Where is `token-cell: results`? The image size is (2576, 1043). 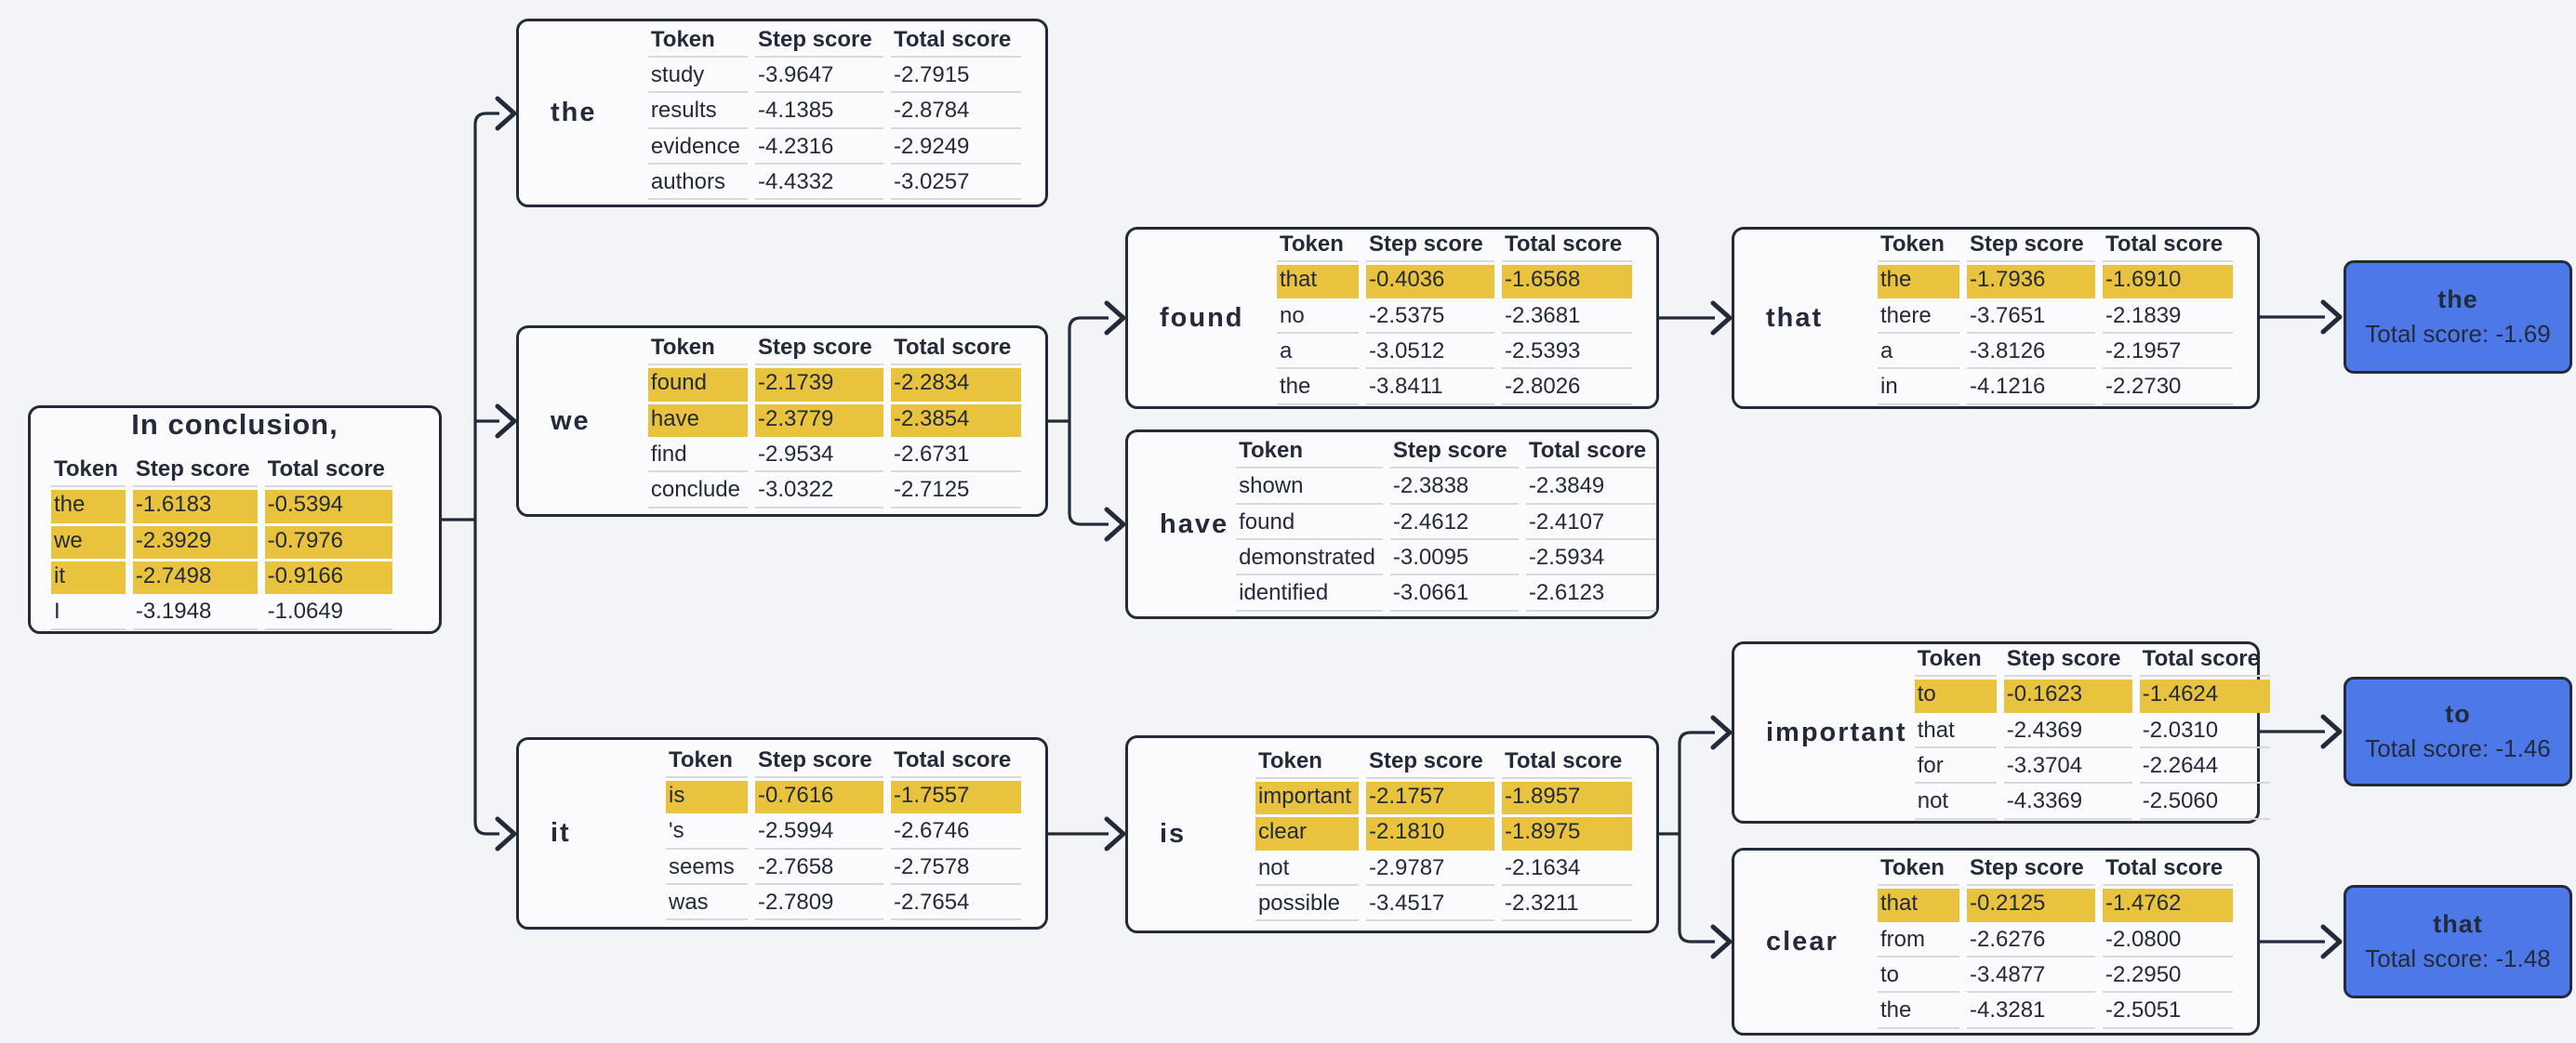
token-cell: results is located at coordinates (697, 112).